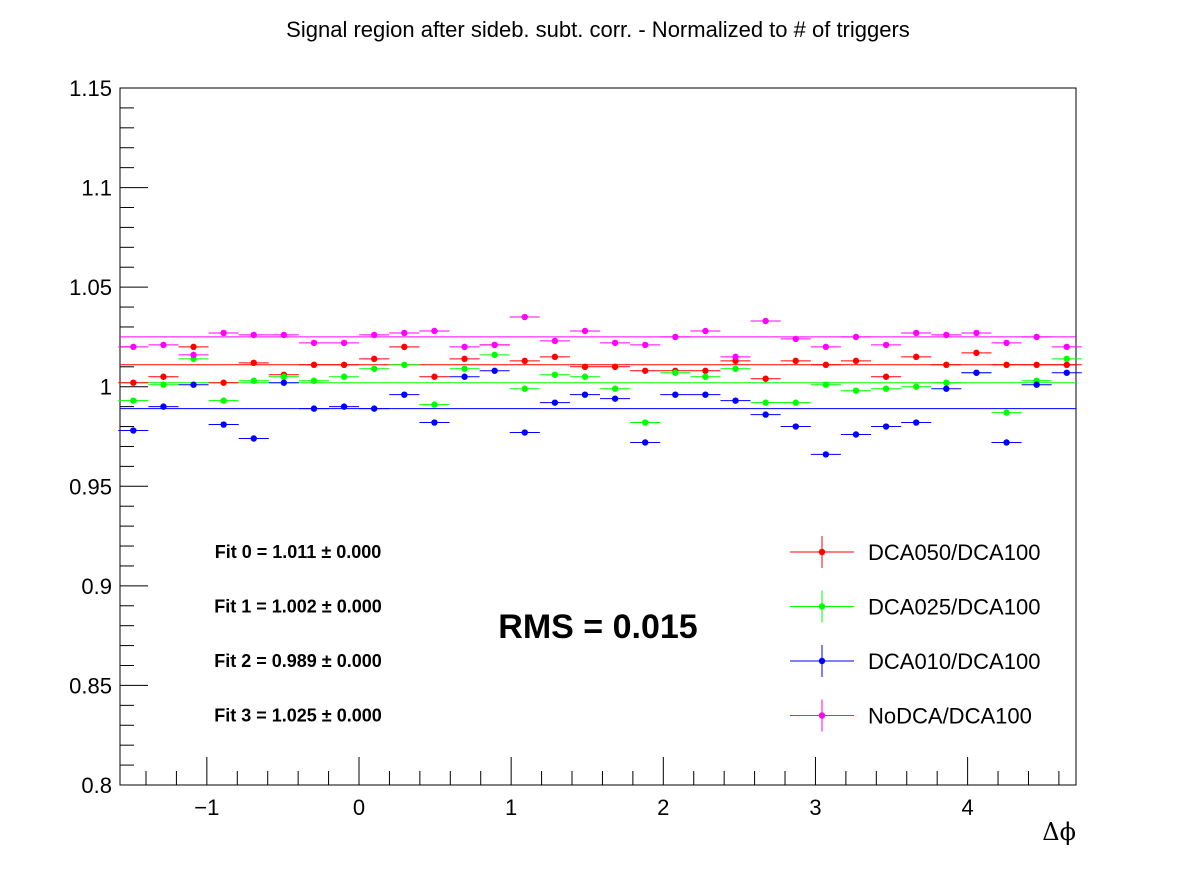  I want to click on y-tick-label: 1.1, so click(96, 188).